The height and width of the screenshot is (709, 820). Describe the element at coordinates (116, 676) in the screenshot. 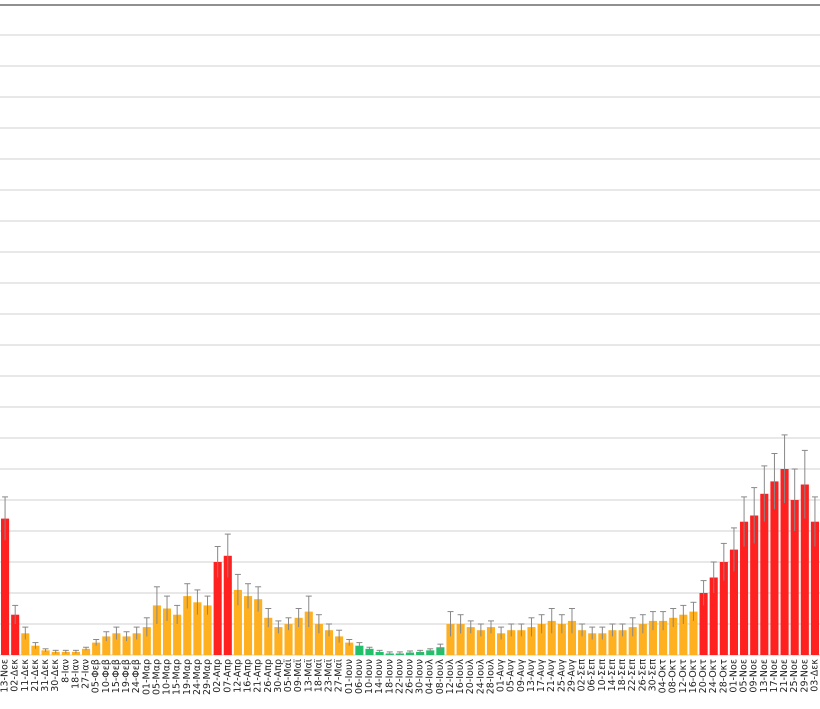

I see `x-tick-label: 15-Φεβ` at that location.